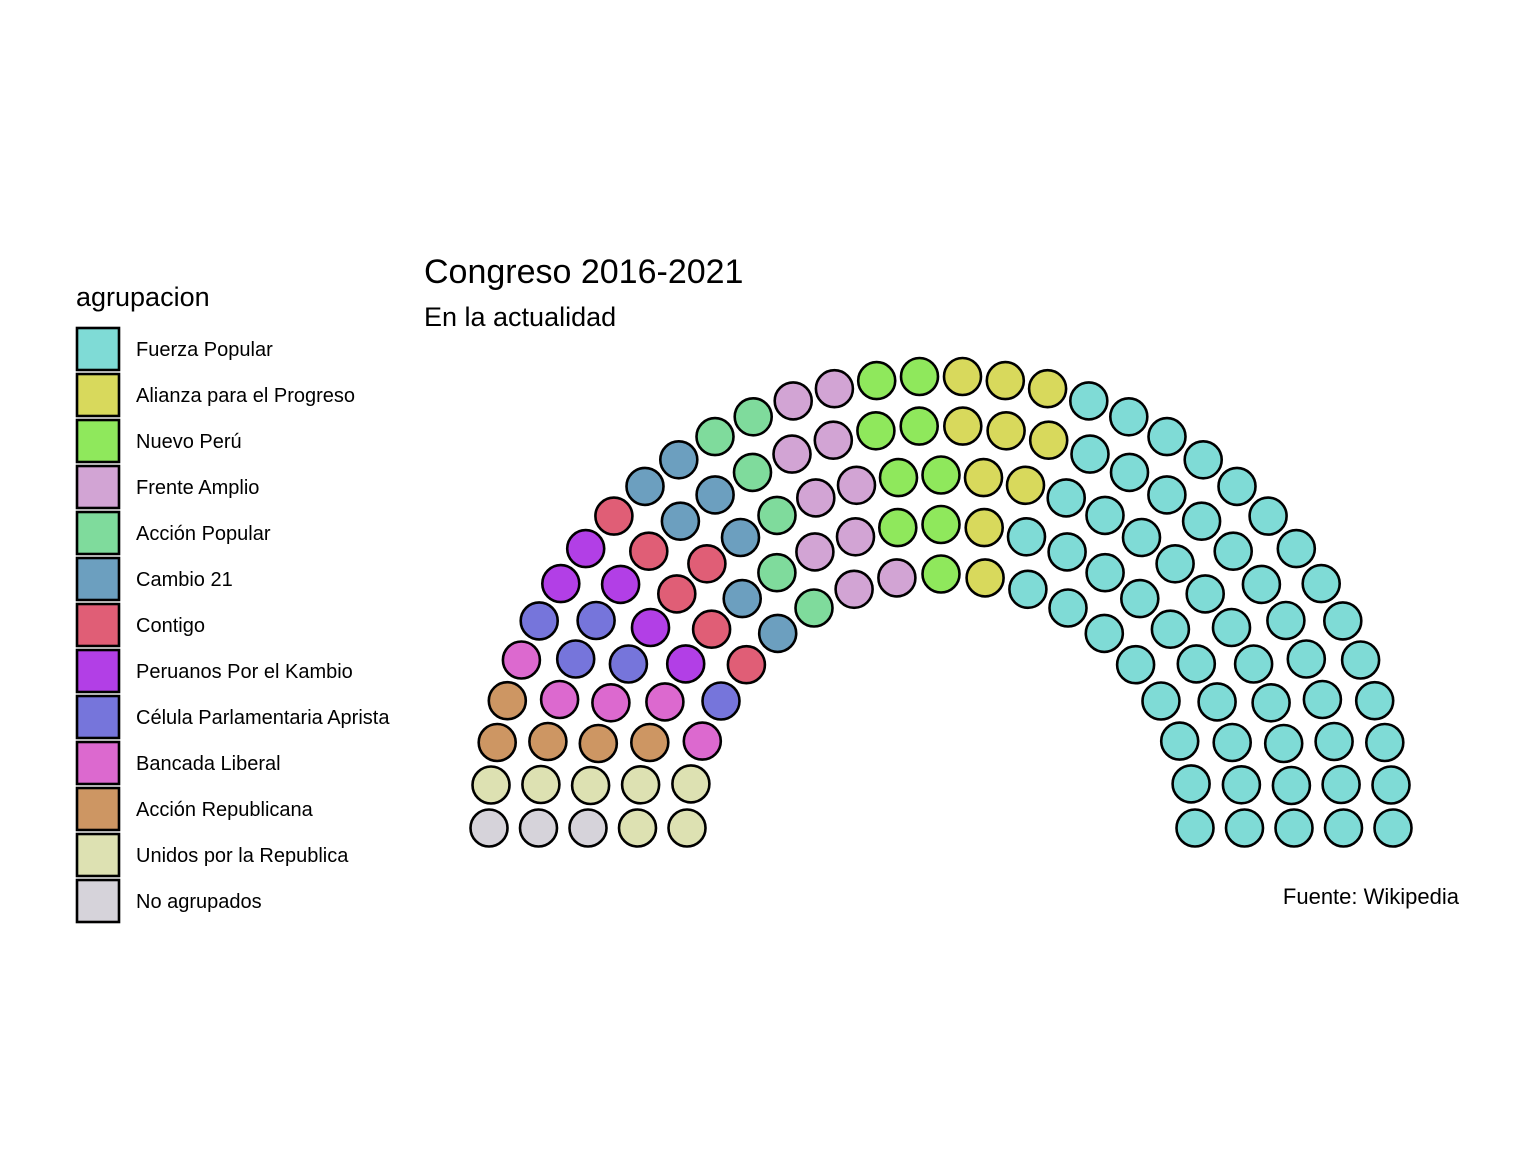 This screenshot has height=1152, width=1536. Describe the element at coordinates (98, 809) in the screenshot. I see `legend-key-accion-republicana` at that location.